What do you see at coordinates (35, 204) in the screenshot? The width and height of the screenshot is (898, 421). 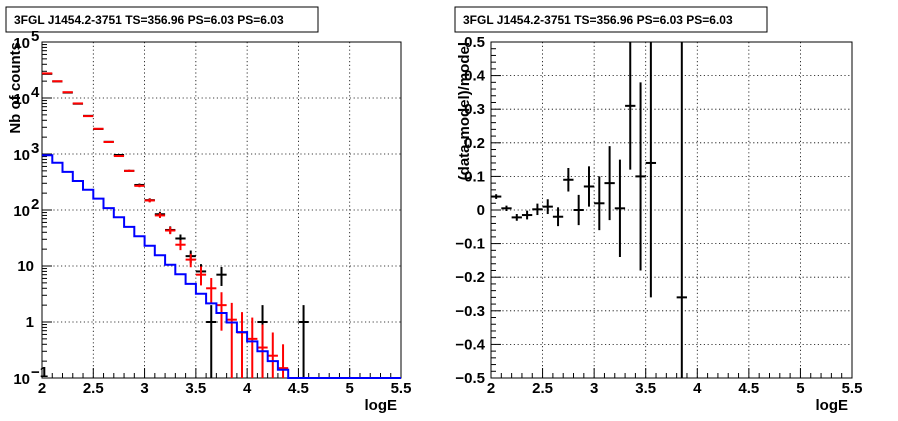 I see `y-tick-exponent: 2` at bounding box center [35, 204].